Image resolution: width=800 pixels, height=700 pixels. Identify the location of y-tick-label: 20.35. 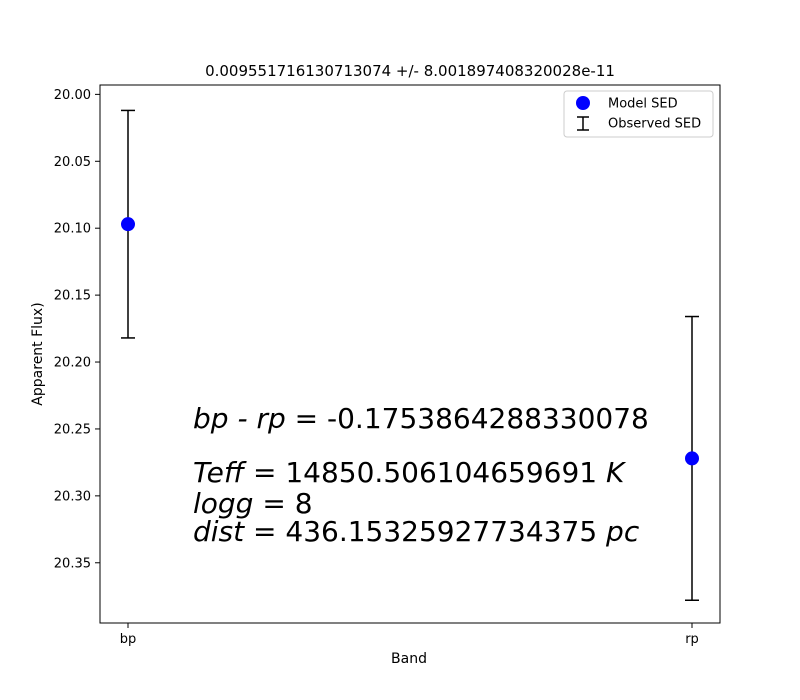
(72, 563).